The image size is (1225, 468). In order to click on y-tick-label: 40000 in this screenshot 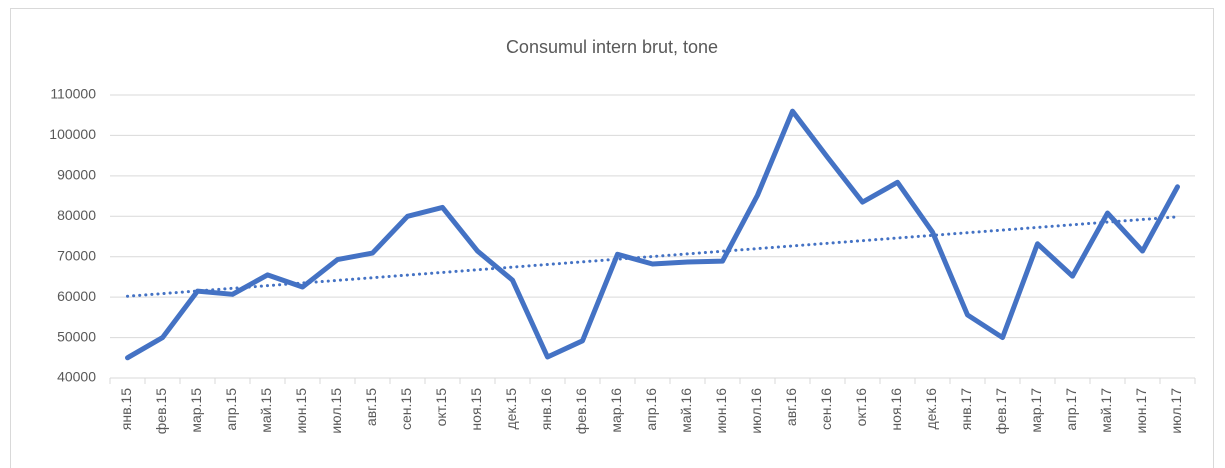, I will do `click(76, 377)`.